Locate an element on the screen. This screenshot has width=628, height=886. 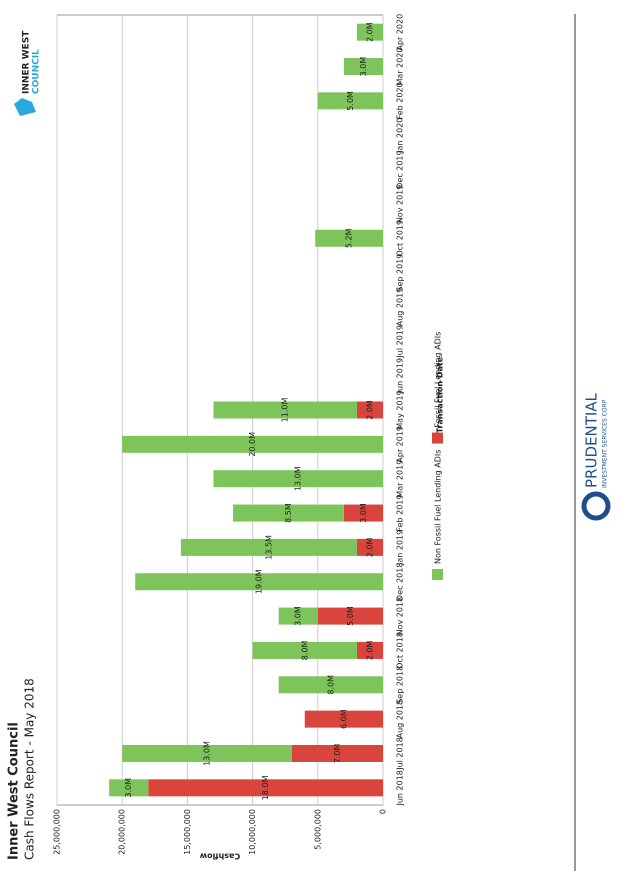
x-tick-label: Nov 2018 is located at coordinates (400, 616).